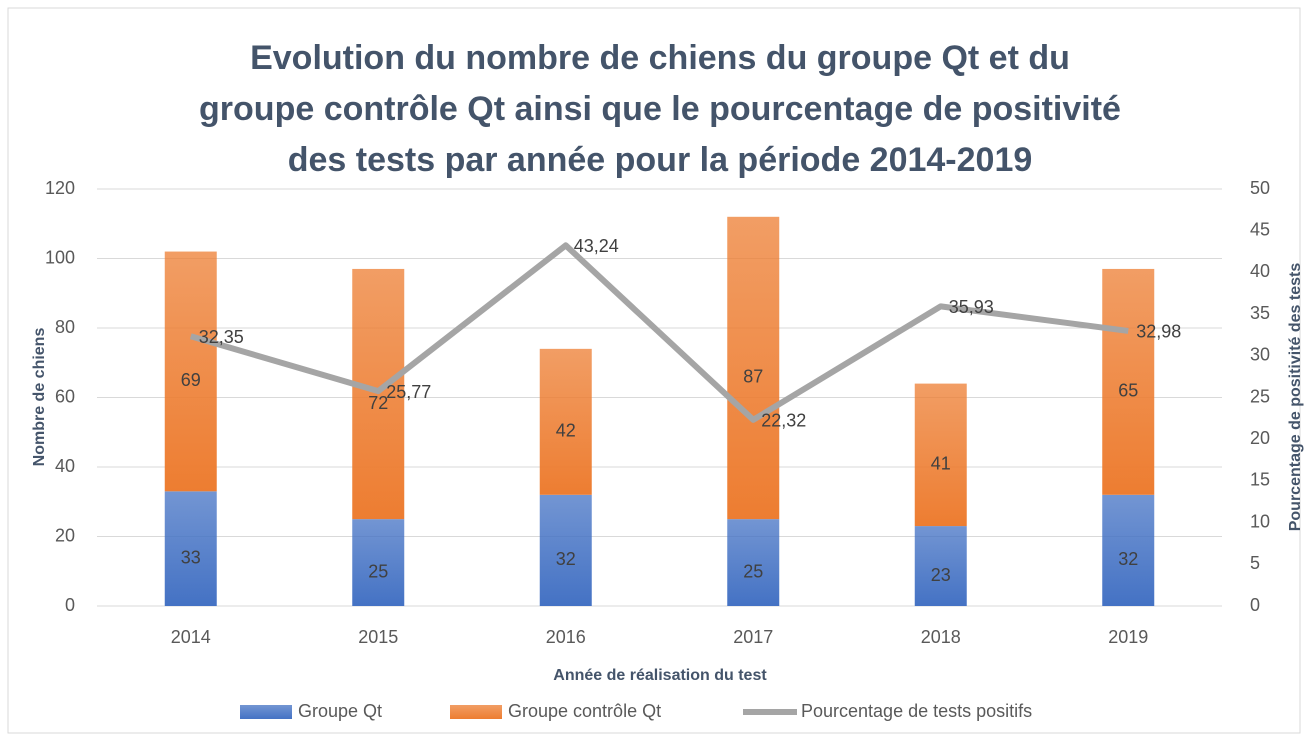 This screenshot has height=741, width=1308. What do you see at coordinates (191, 637) in the screenshot?
I see `x-tick-label: 2014` at bounding box center [191, 637].